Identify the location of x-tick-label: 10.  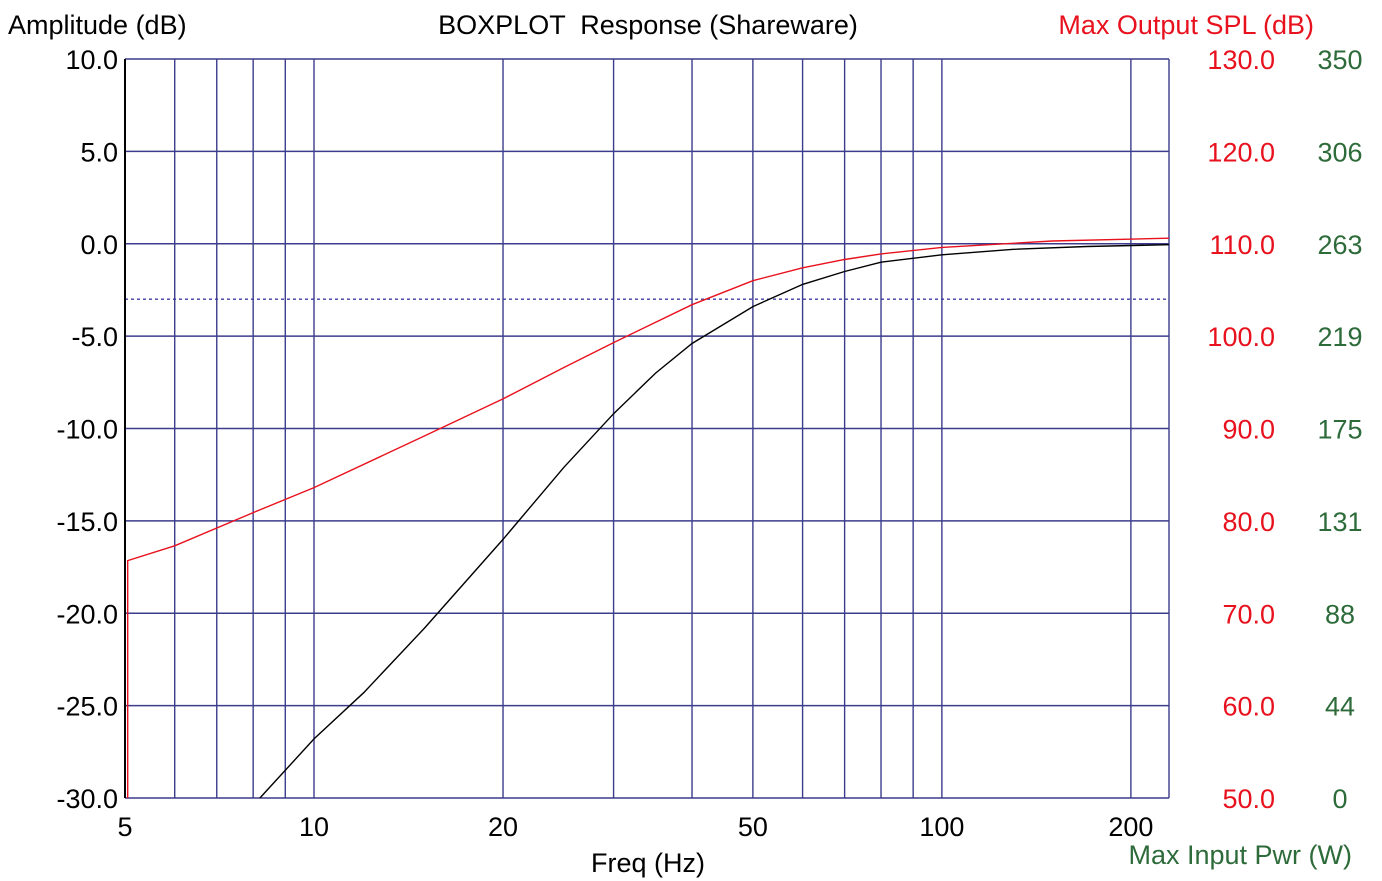
(314, 827).